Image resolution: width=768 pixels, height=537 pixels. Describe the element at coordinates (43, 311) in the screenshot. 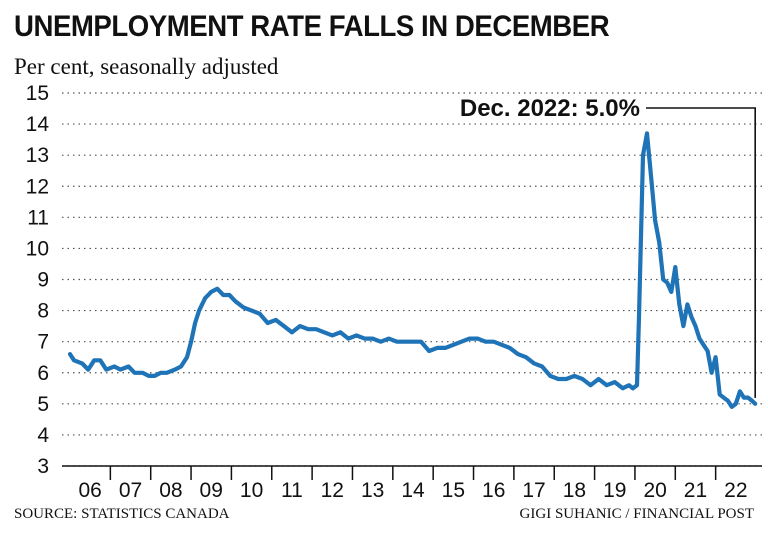

I see `y-tick-label: 8` at that location.